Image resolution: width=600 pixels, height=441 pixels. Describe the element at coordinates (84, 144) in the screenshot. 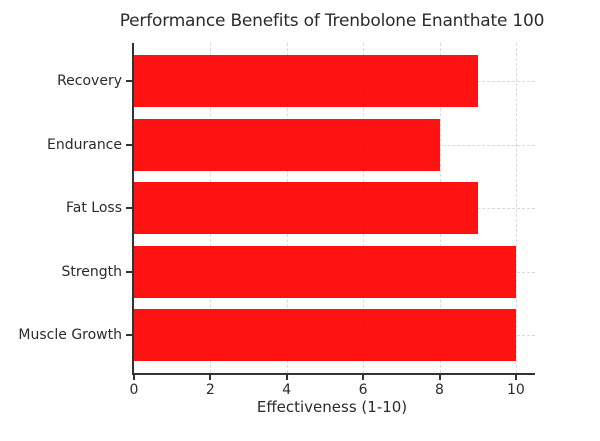

I see `y-tick-label: Endurance` at that location.